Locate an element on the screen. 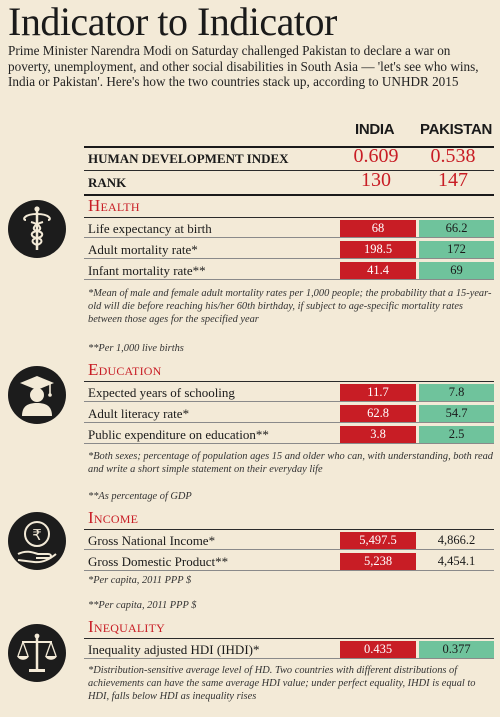 This screenshot has height=717, width=500. page-title: Indicator to Indicator is located at coordinates (172, 22).